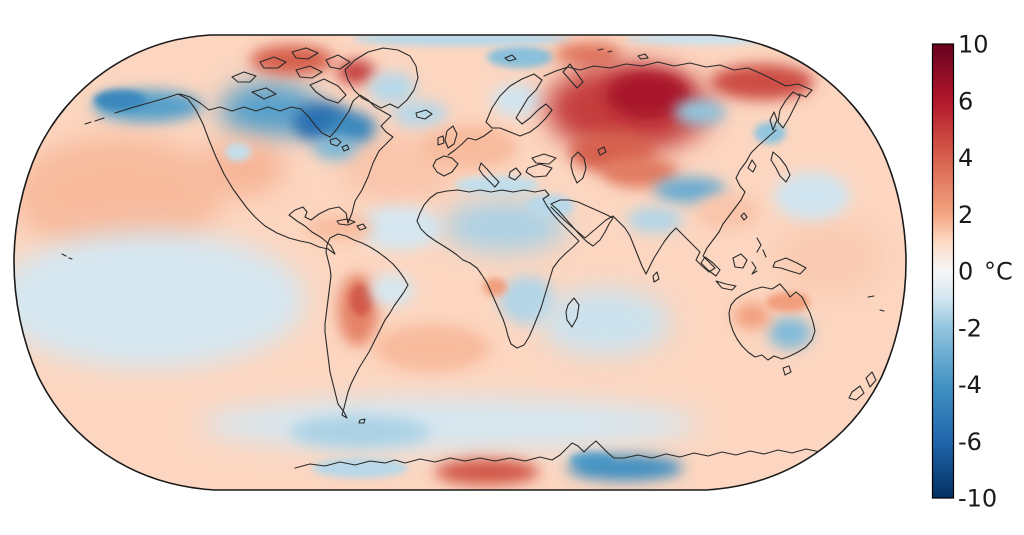 Image resolution: width=1024 pixels, height=535 pixels. Describe the element at coordinates (588, 54) in the screenshot. I see `anomaly-region-barents-kara-warm` at that location.